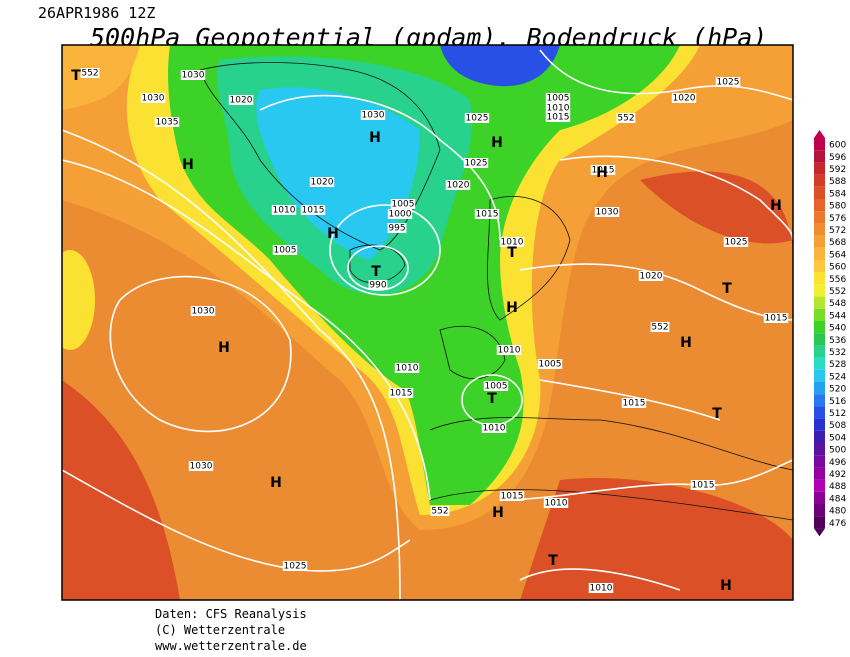 The width and height of the screenshot is (850, 657). I want to click on colorbar-label: 512, so click(837, 414).